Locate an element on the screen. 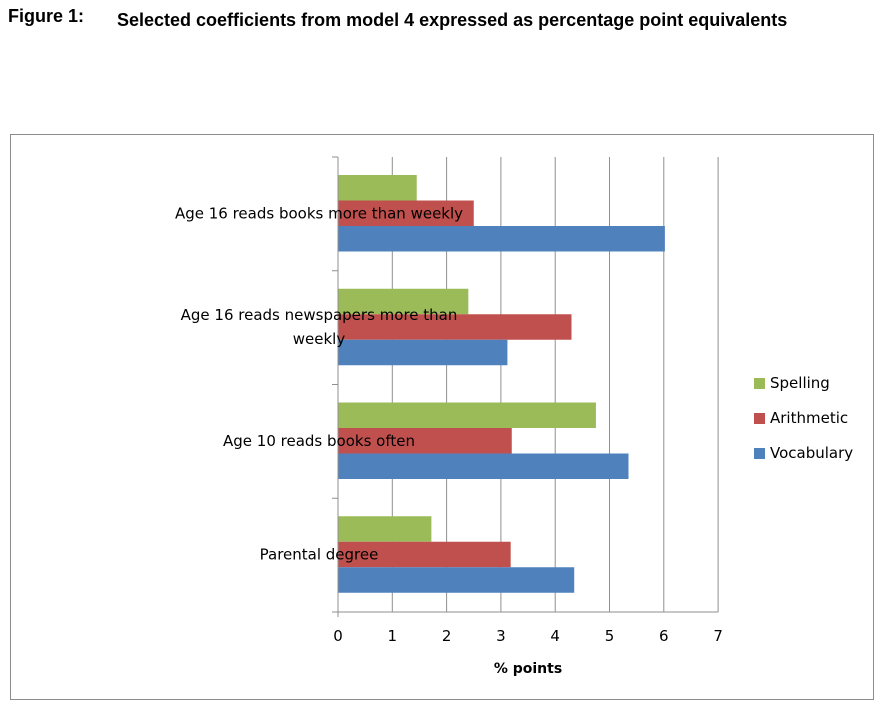 The image size is (886, 709). legend: Spelling Arithmetic Vocabulary is located at coordinates (803, 418).